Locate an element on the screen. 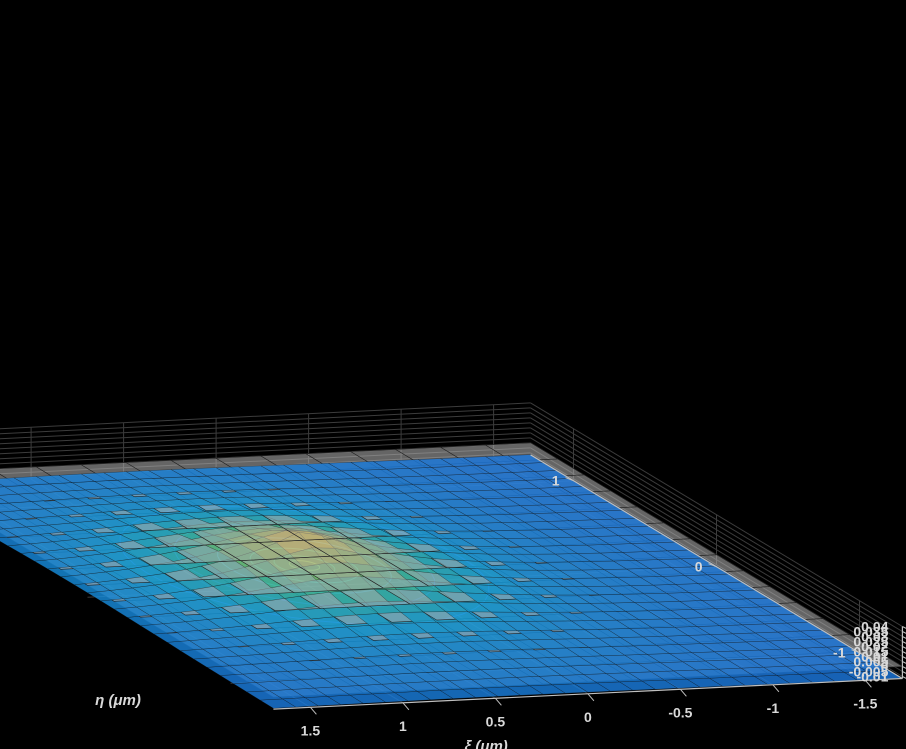 The image size is (906, 749). z-tick-label: 0.015 is located at coordinates (870, 652).